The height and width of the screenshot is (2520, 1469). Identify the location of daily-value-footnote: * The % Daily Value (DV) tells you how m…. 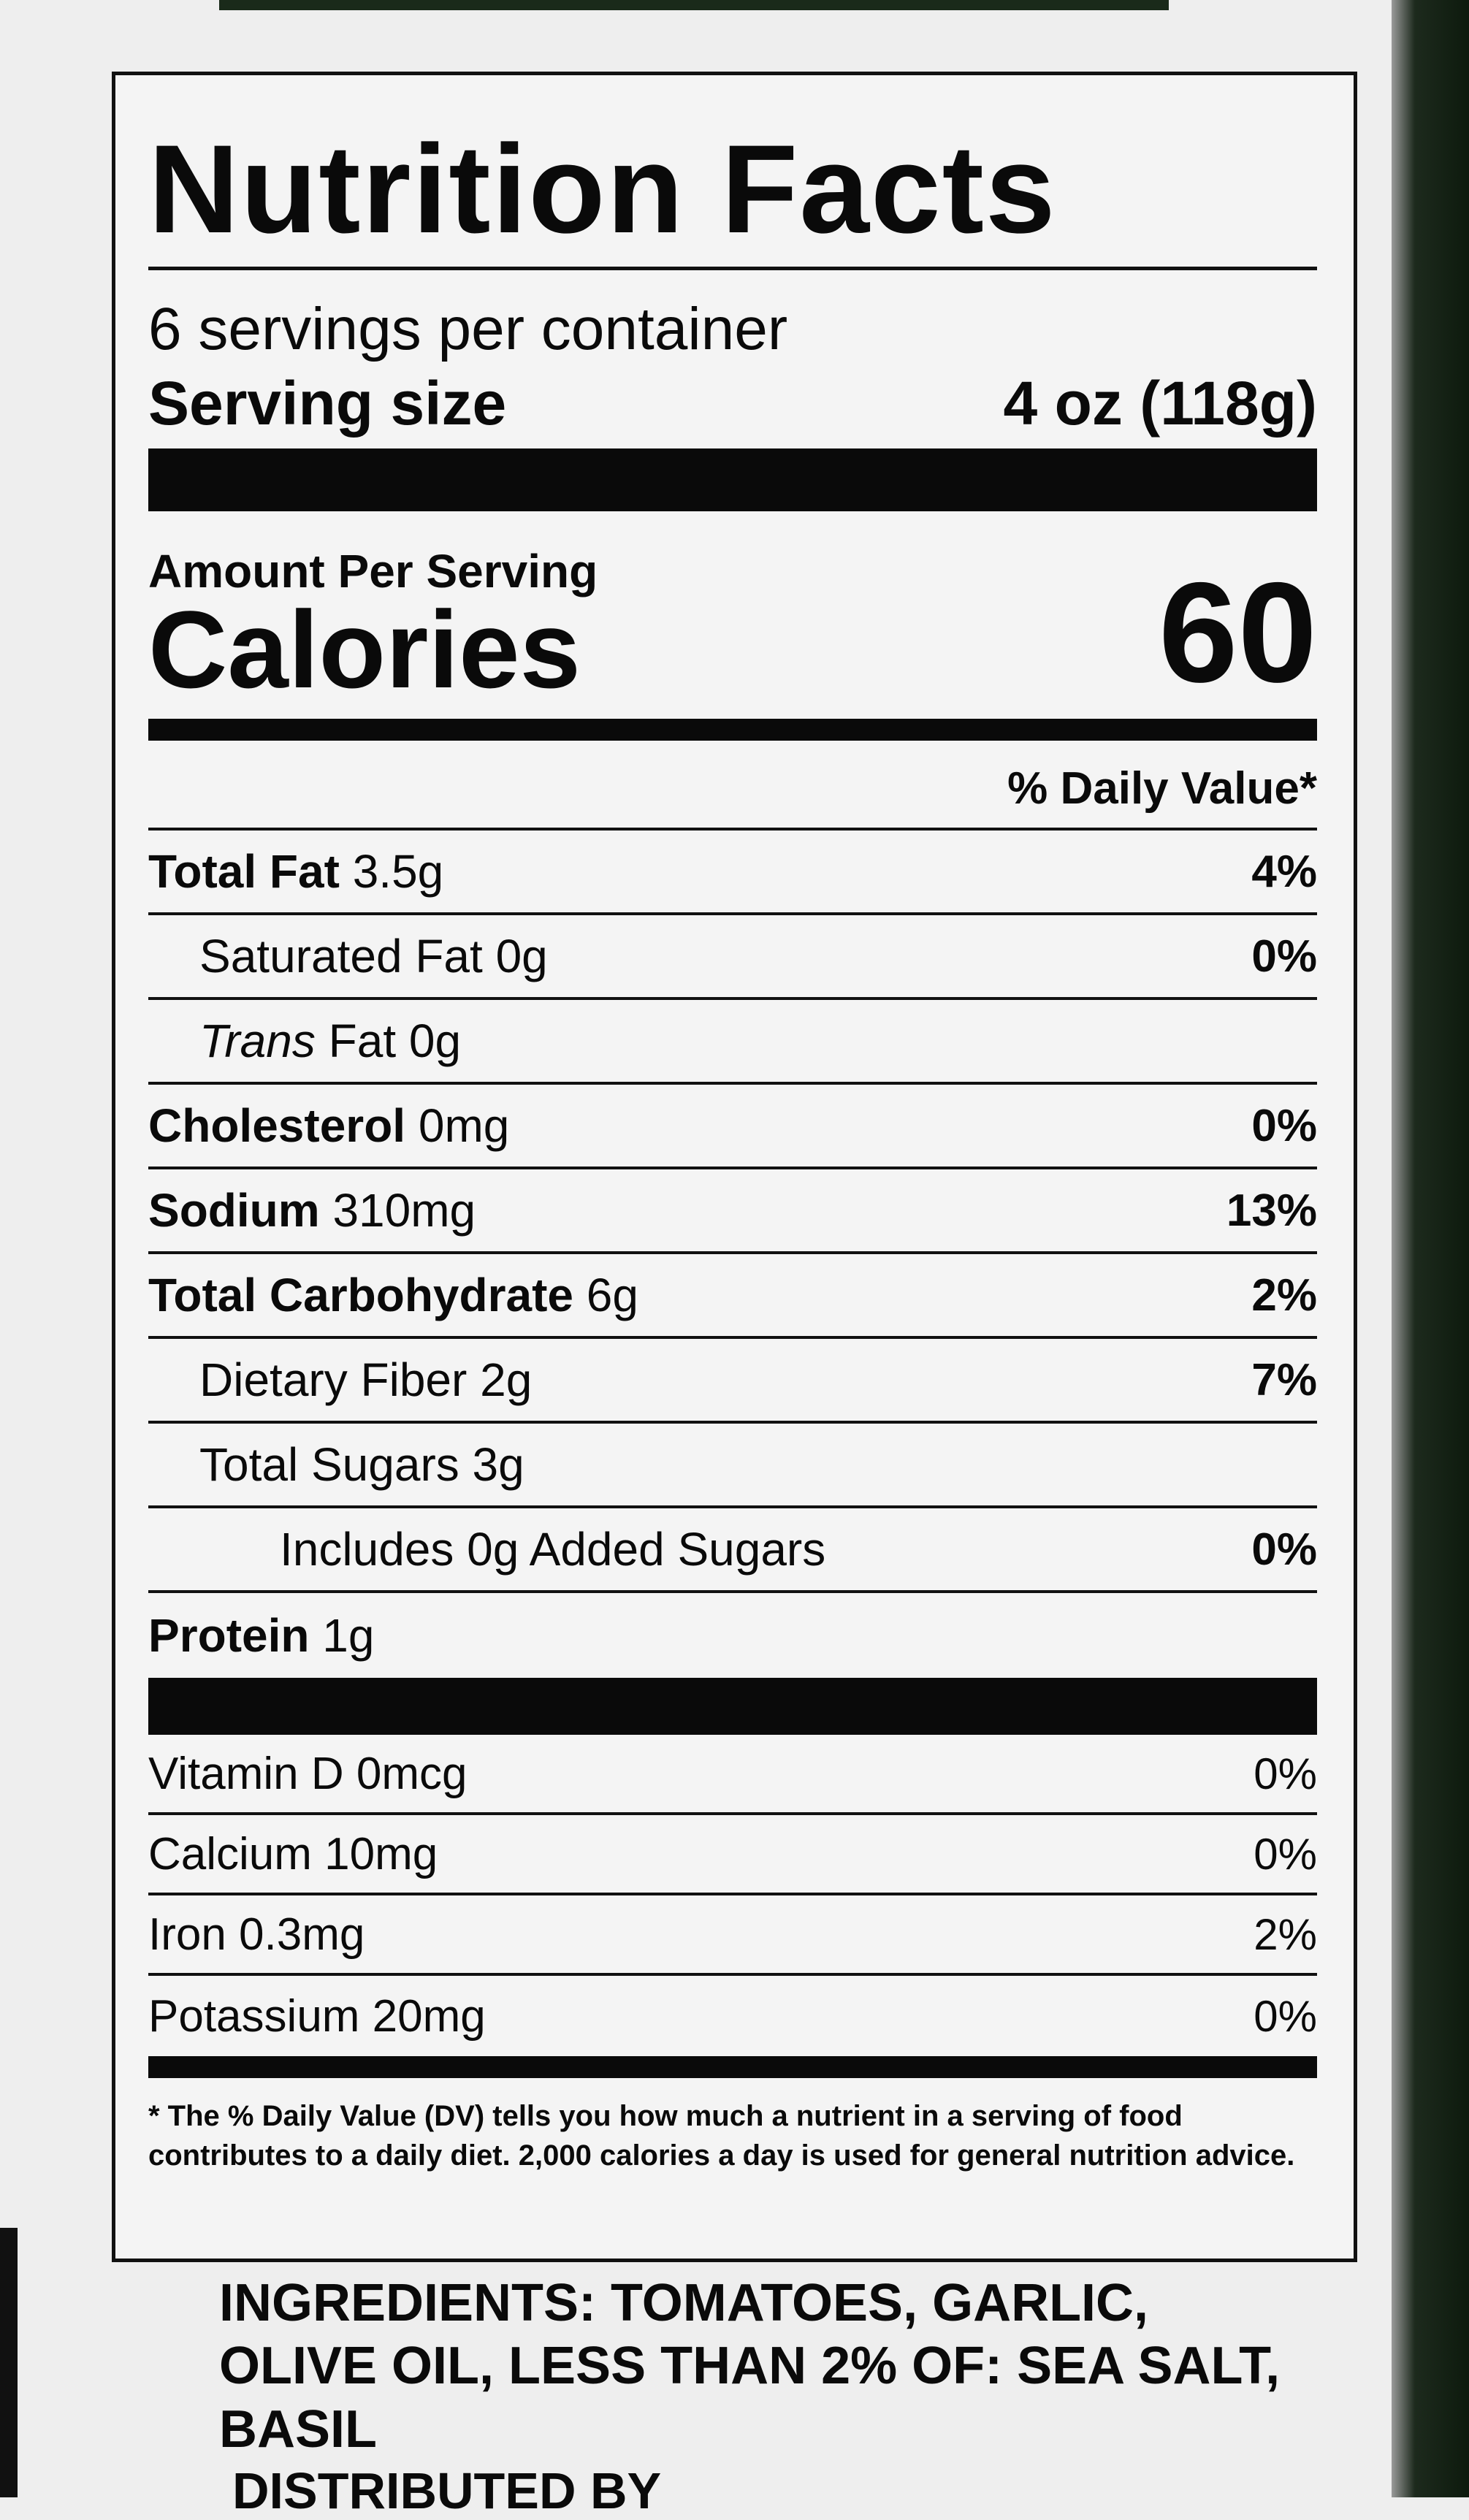
(721, 2136).